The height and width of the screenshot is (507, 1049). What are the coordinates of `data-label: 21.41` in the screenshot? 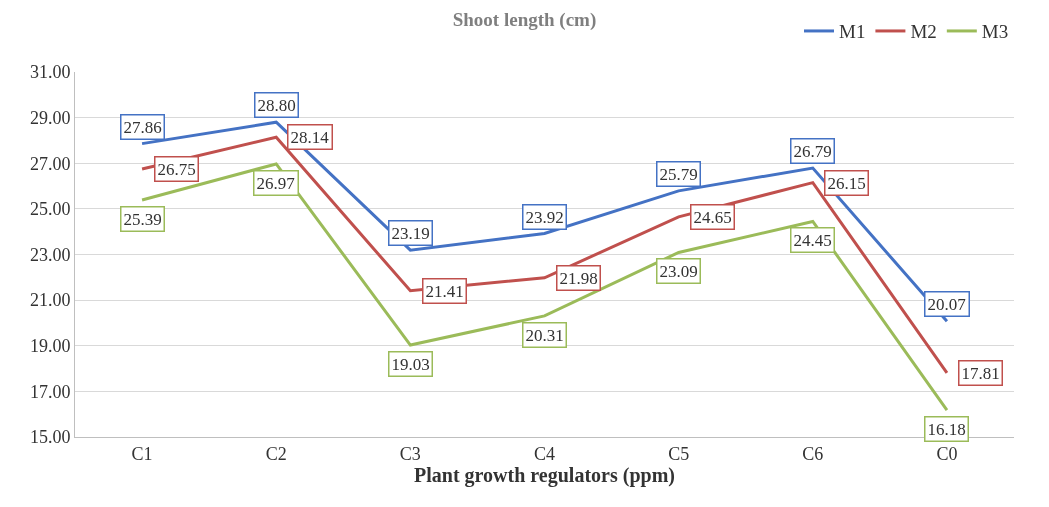 It's located at (444, 291).